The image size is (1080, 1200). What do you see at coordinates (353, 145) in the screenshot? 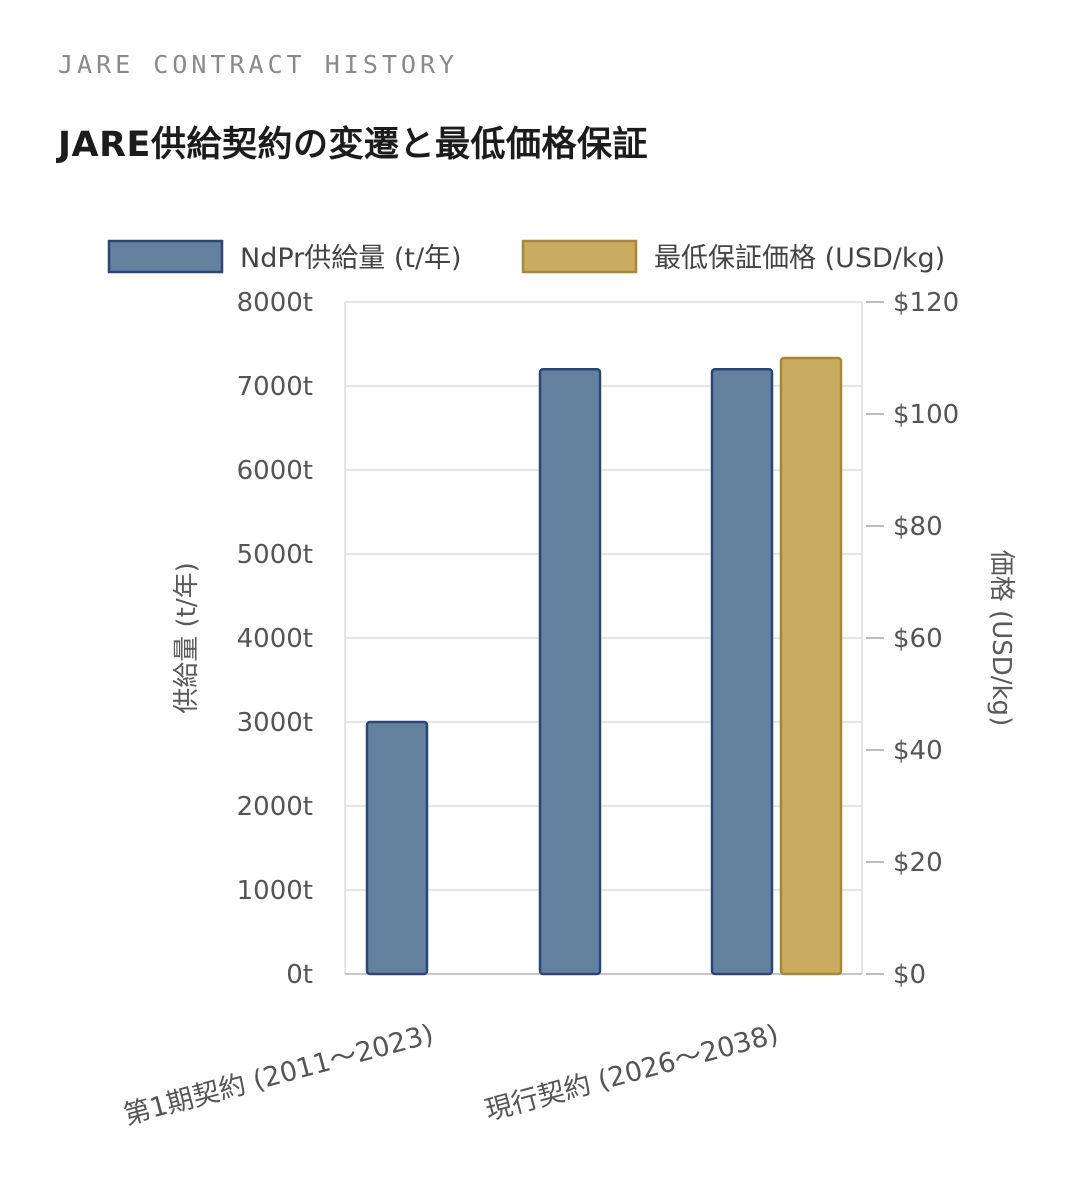
I see `chart-title: JARE供給契約の変遷と最低価格保証` at bounding box center [353, 145].